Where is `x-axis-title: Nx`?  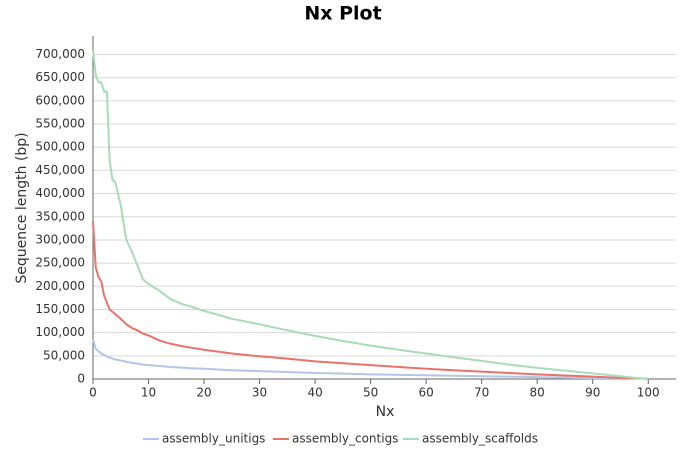 x-axis-title: Nx is located at coordinates (385, 412).